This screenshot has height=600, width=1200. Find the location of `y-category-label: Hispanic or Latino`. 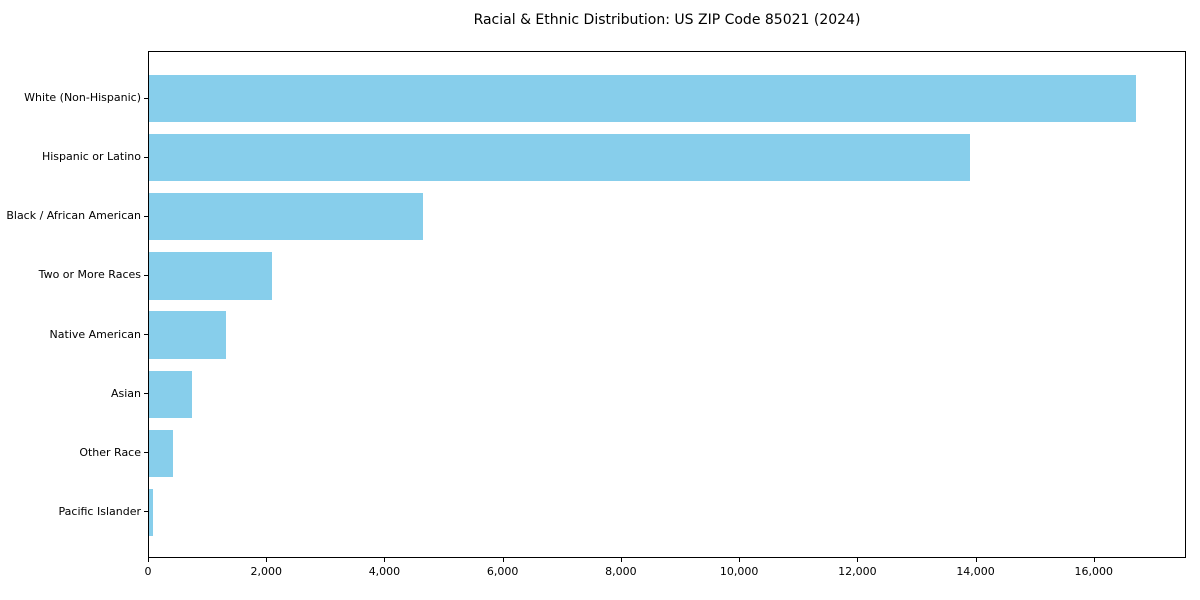

y-category-label: Hispanic or Latino is located at coordinates (91, 157).